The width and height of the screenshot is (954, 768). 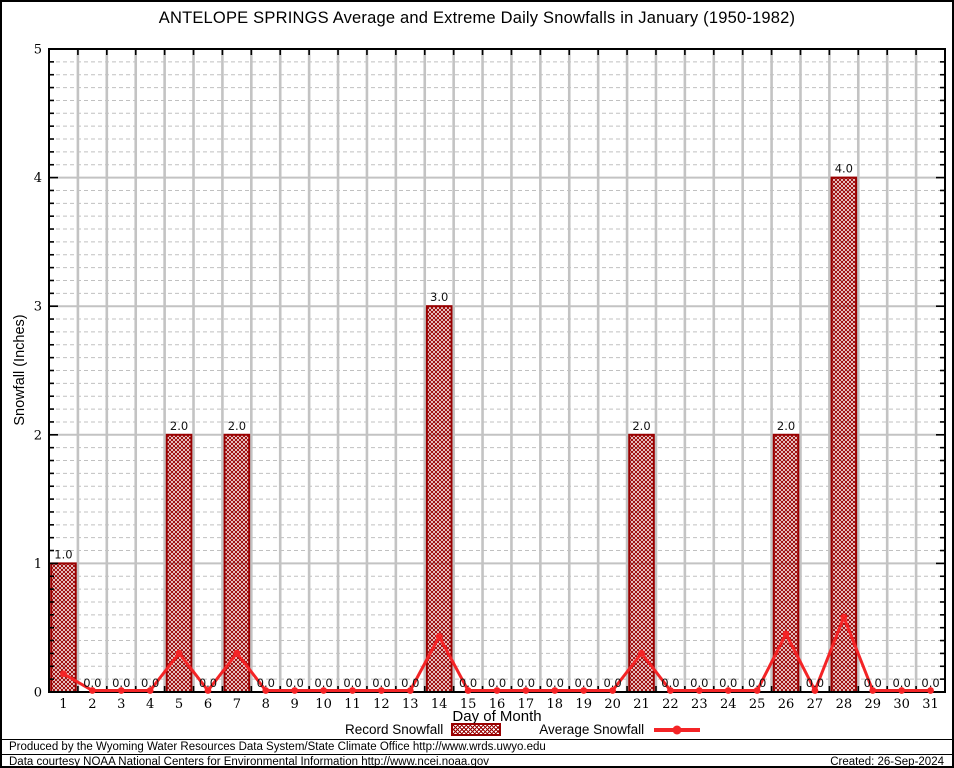 What do you see at coordinates (381, 704) in the screenshot?
I see `svg-text: 12` at bounding box center [381, 704].